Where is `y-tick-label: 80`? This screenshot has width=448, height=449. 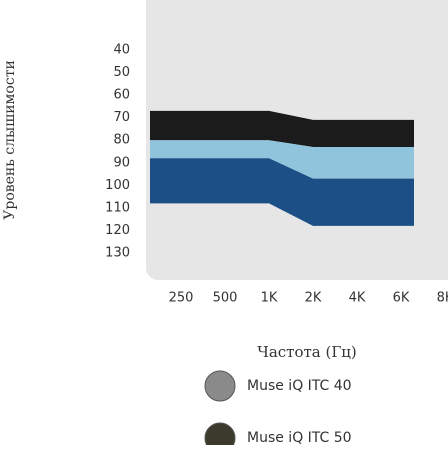 y-tick-label: 80 is located at coordinates (121, 140).